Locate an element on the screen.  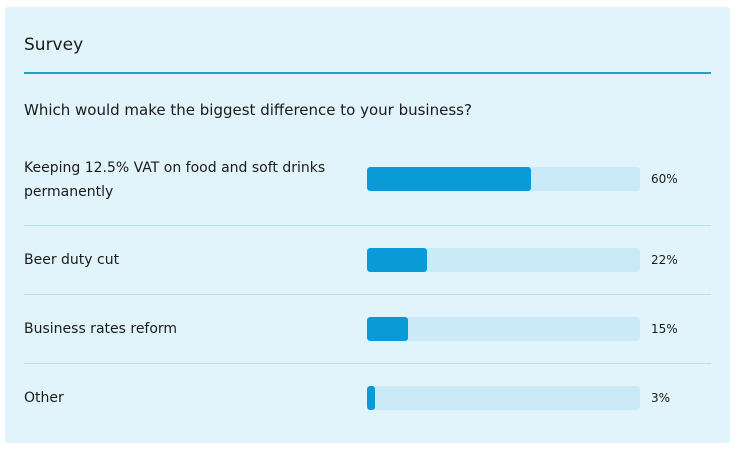
option-percent: 22% is located at coordinates (664, 260).